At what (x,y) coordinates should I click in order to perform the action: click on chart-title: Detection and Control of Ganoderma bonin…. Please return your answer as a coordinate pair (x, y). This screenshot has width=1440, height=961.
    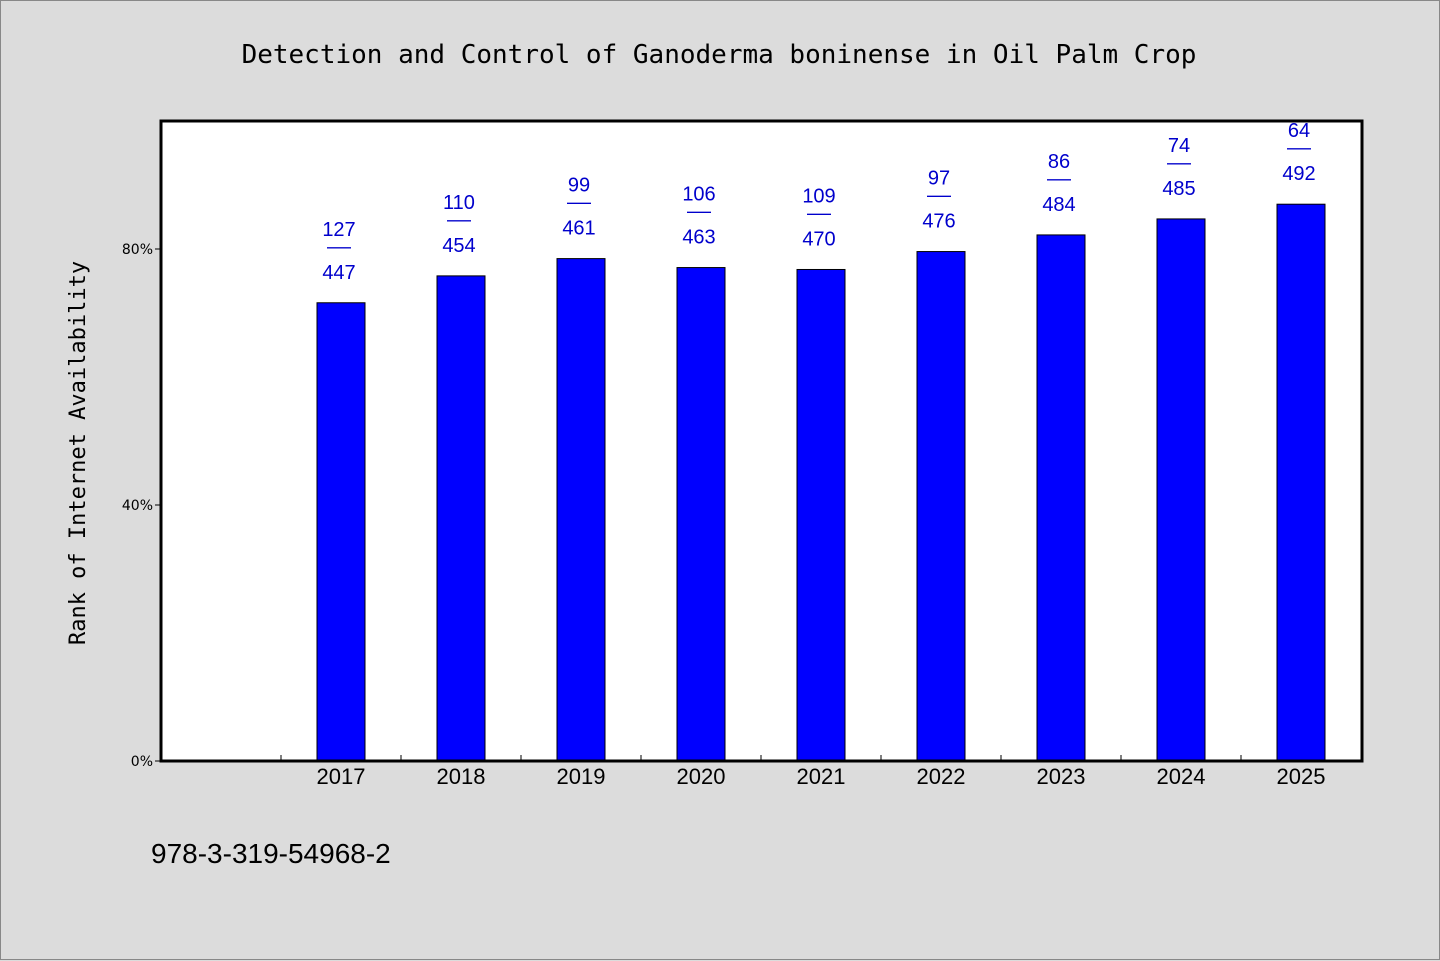
    Looking at the image, I should click on (719, 55).